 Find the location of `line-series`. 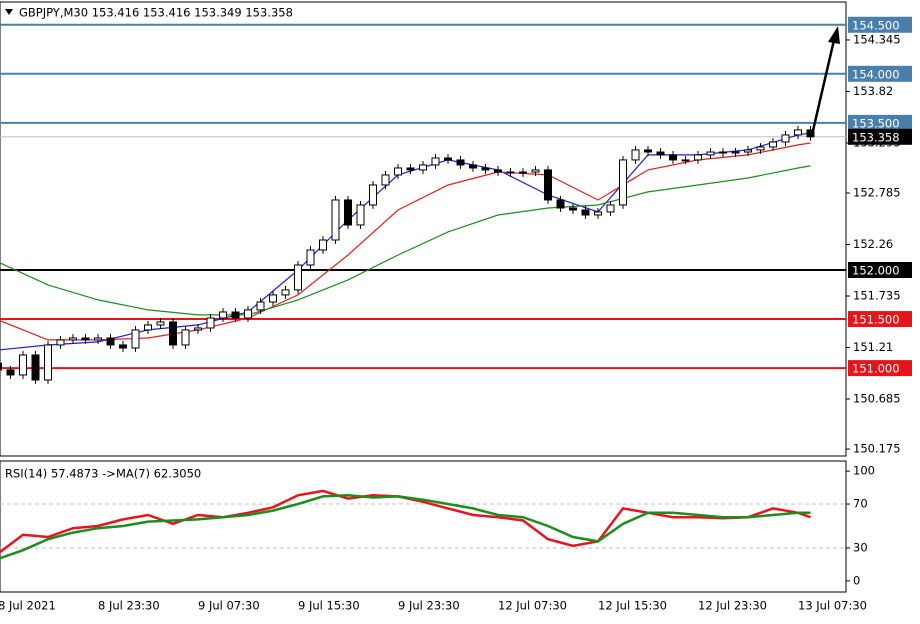

line-series is located at coordinates (405, 527).